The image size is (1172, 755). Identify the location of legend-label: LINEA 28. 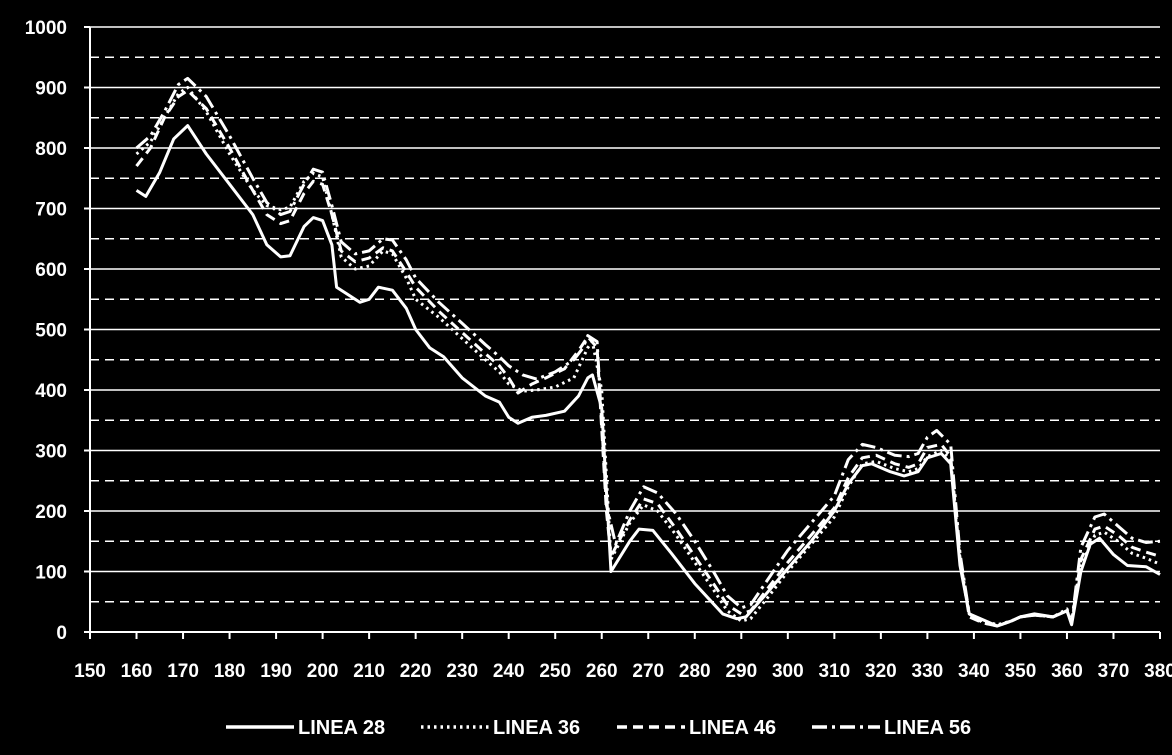
(341, 728).